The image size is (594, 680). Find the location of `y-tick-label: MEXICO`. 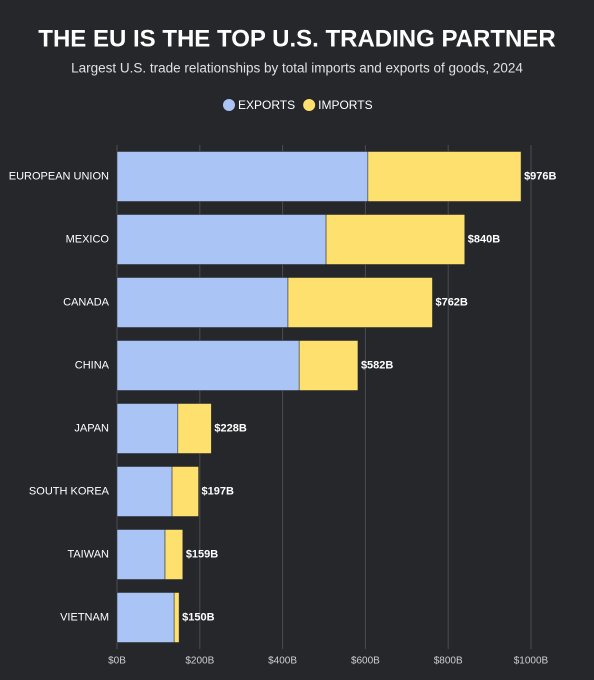

y-tick-label: MEXICO is located at coordinates (88, 239).